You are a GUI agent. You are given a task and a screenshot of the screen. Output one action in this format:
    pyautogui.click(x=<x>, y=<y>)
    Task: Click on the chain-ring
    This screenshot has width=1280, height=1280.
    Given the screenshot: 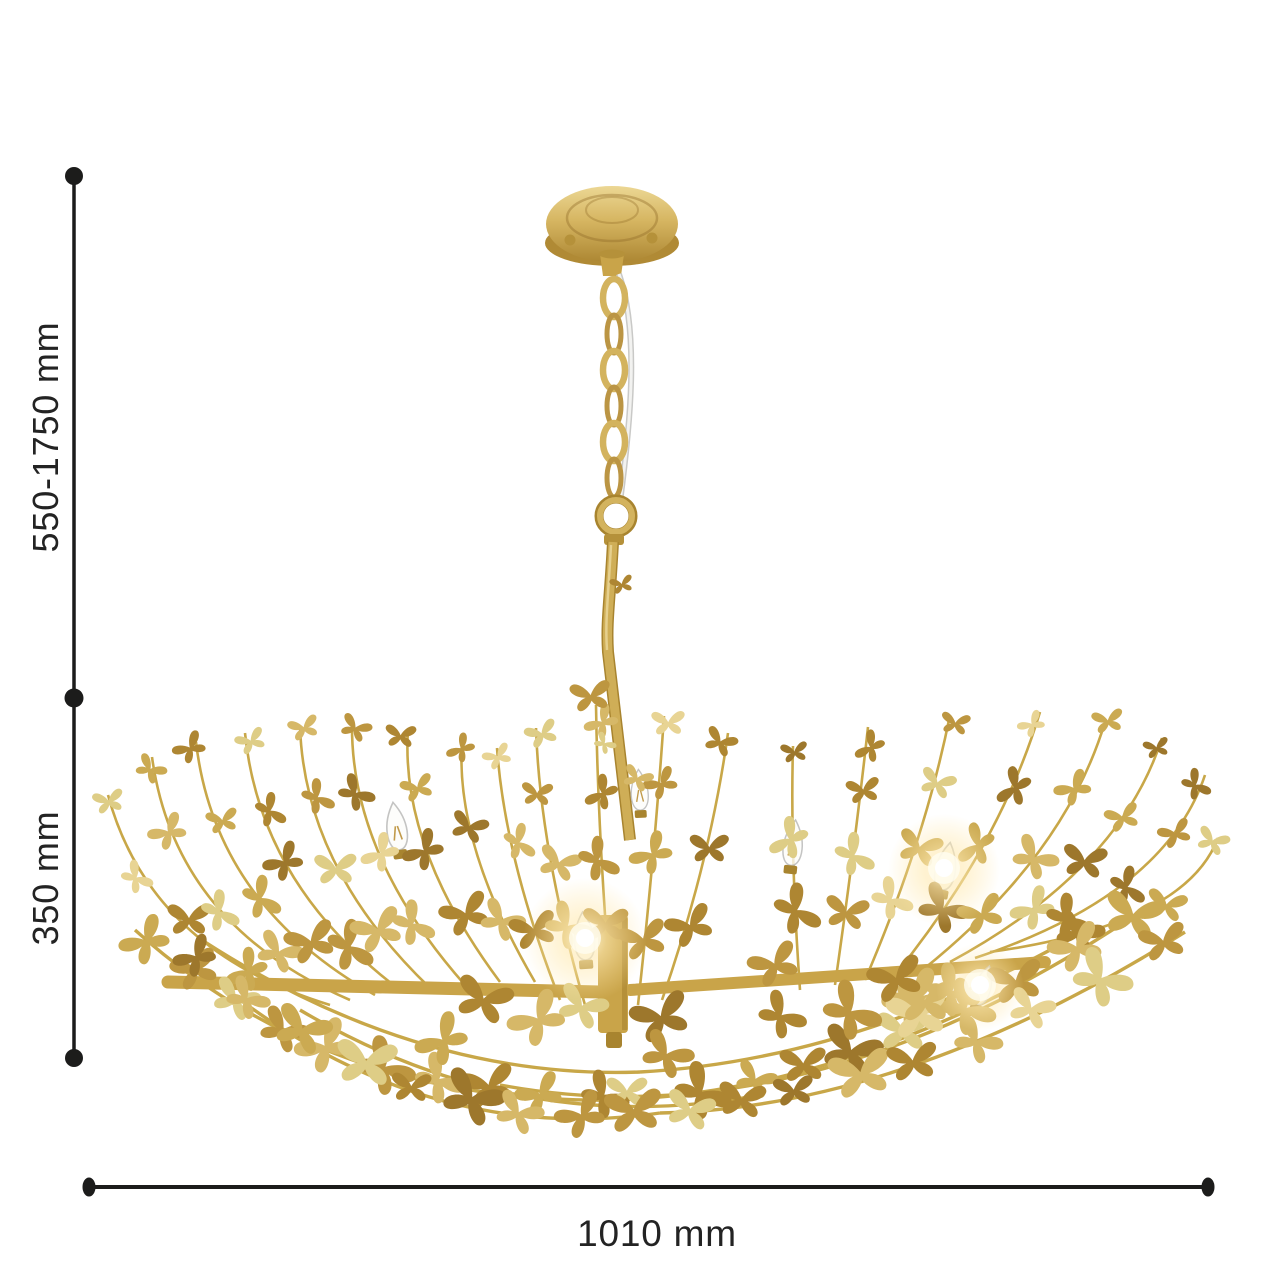 What is the action you would take?
    pyautogui.click(x=616, y=516)
    